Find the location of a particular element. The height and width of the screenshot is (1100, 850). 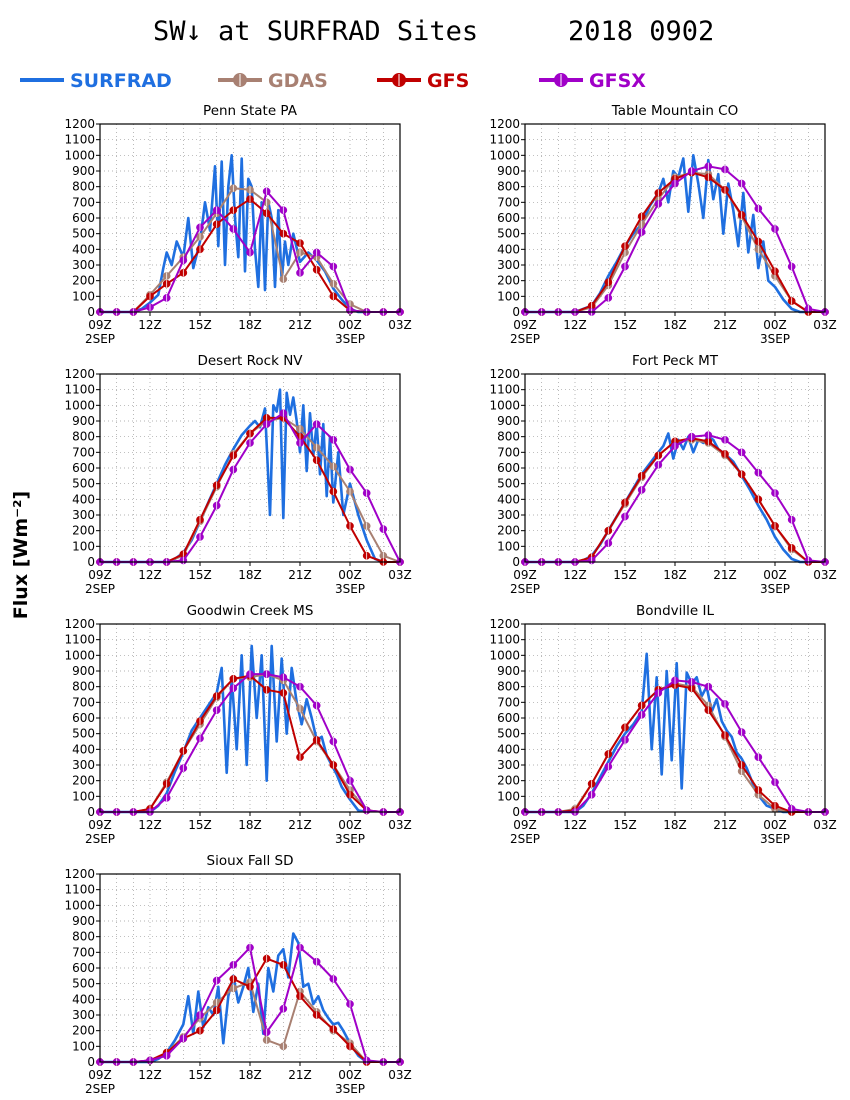

series-line is located at coordinates (667, 498).